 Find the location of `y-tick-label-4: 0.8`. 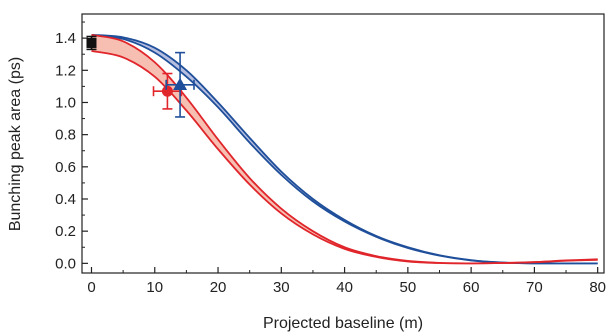

y-tick-label-4: 0.8 is located at coordinates (65, 135).